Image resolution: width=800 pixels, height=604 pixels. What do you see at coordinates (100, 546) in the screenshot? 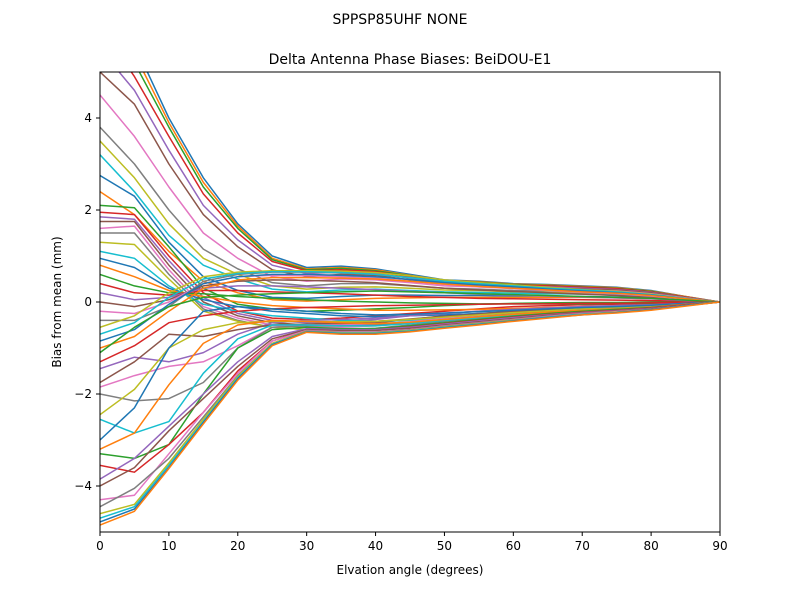
I see `x-tick-label: 0` at bounding box center [100, 546].